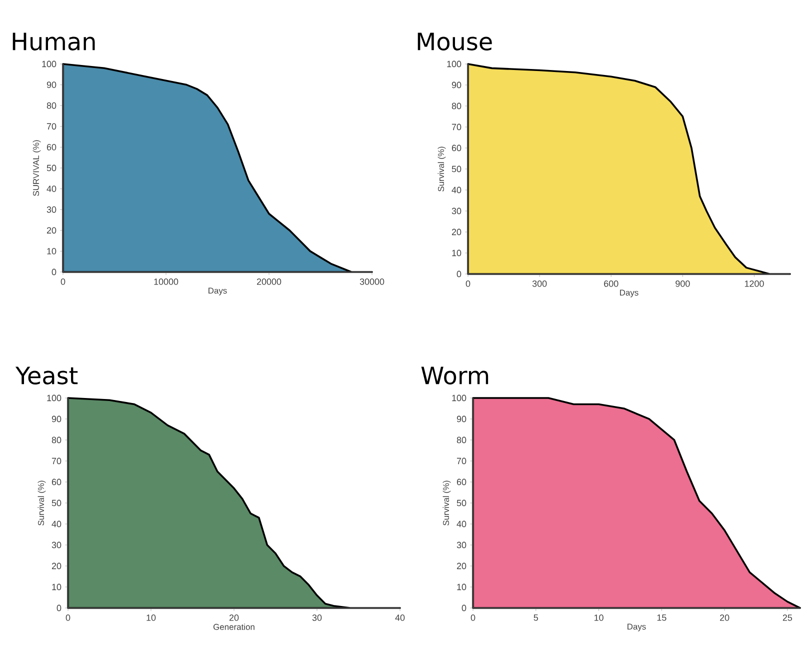  Describe the element at coordinates (166, 281) in the screenshot. I see `x-tick-label: 10000` at that location.